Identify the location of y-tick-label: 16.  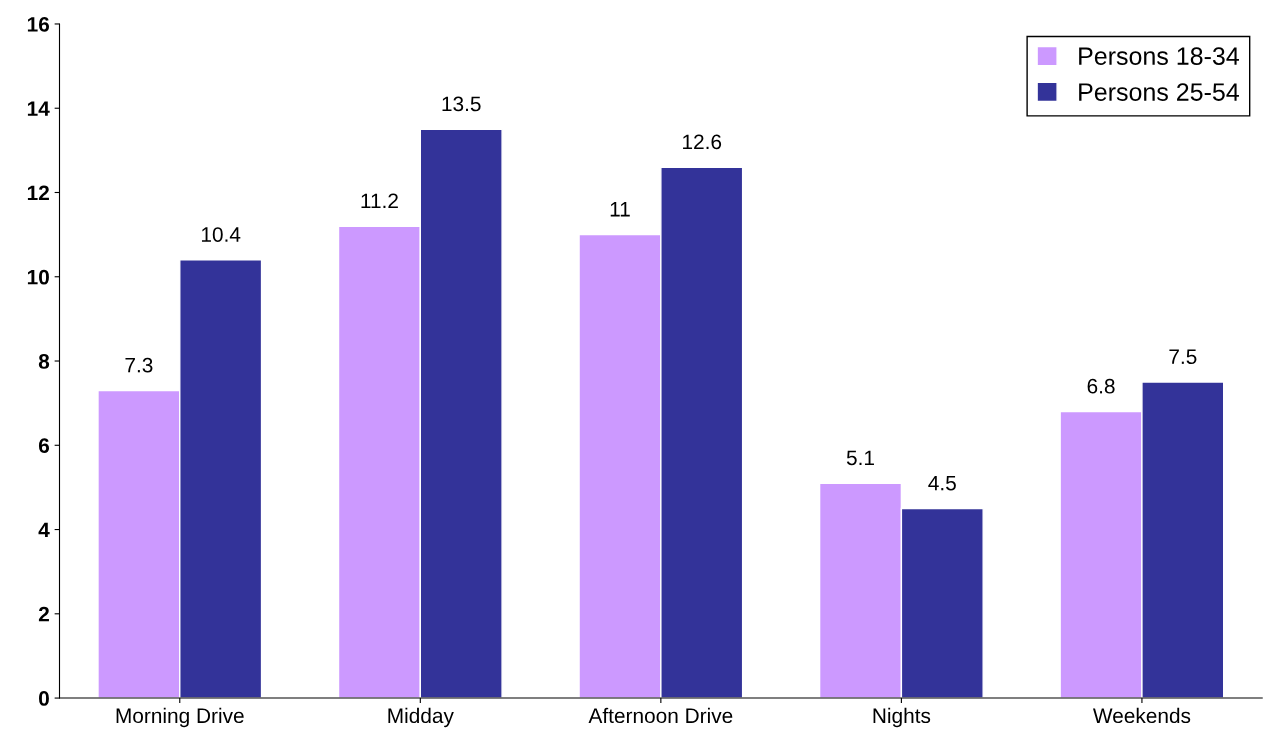
(38, 24).